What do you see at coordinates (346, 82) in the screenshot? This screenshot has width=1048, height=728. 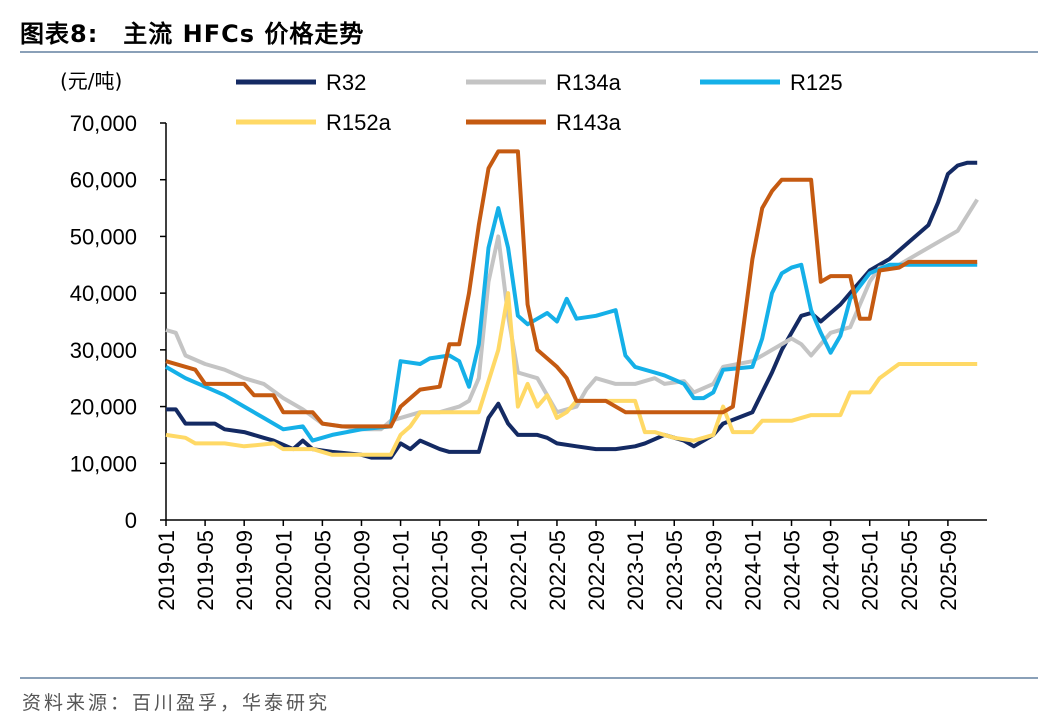 I see `legend-label-r32: R32` at bounding box center [346, 82].